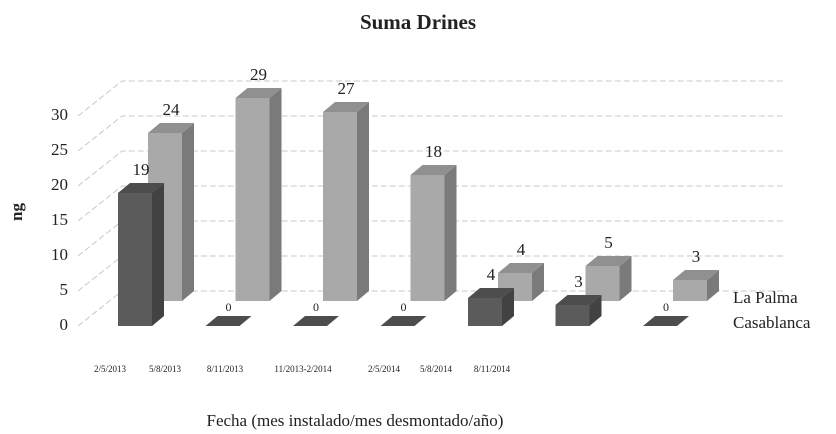 This screenshot has width=836, height=434. I want to click on value-label: 27, so click(347, 88).